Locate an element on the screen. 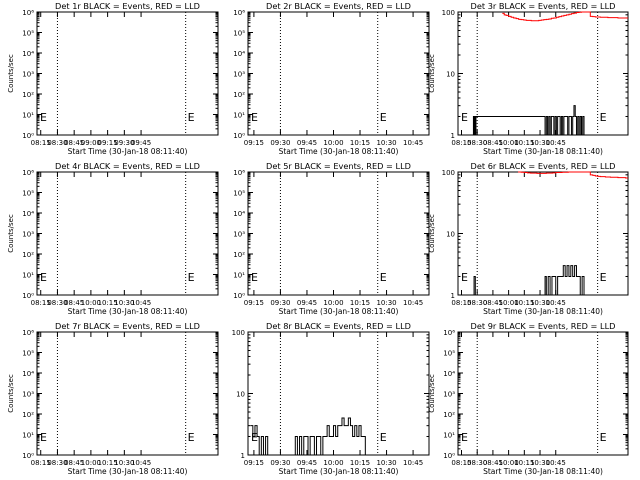 Image resolution: width=640 pixels, height=480 pixels. chart-title: Det 6r BLACK = Events, RED = LLD is located at coordinates (543, 166).